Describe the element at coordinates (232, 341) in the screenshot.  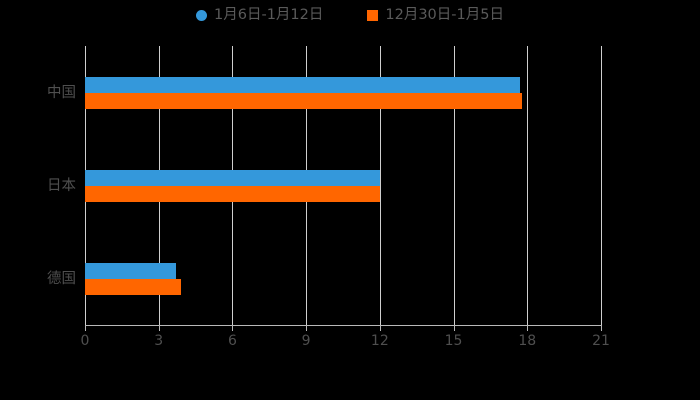
I see `x-tick-label-6: 6` at that location.